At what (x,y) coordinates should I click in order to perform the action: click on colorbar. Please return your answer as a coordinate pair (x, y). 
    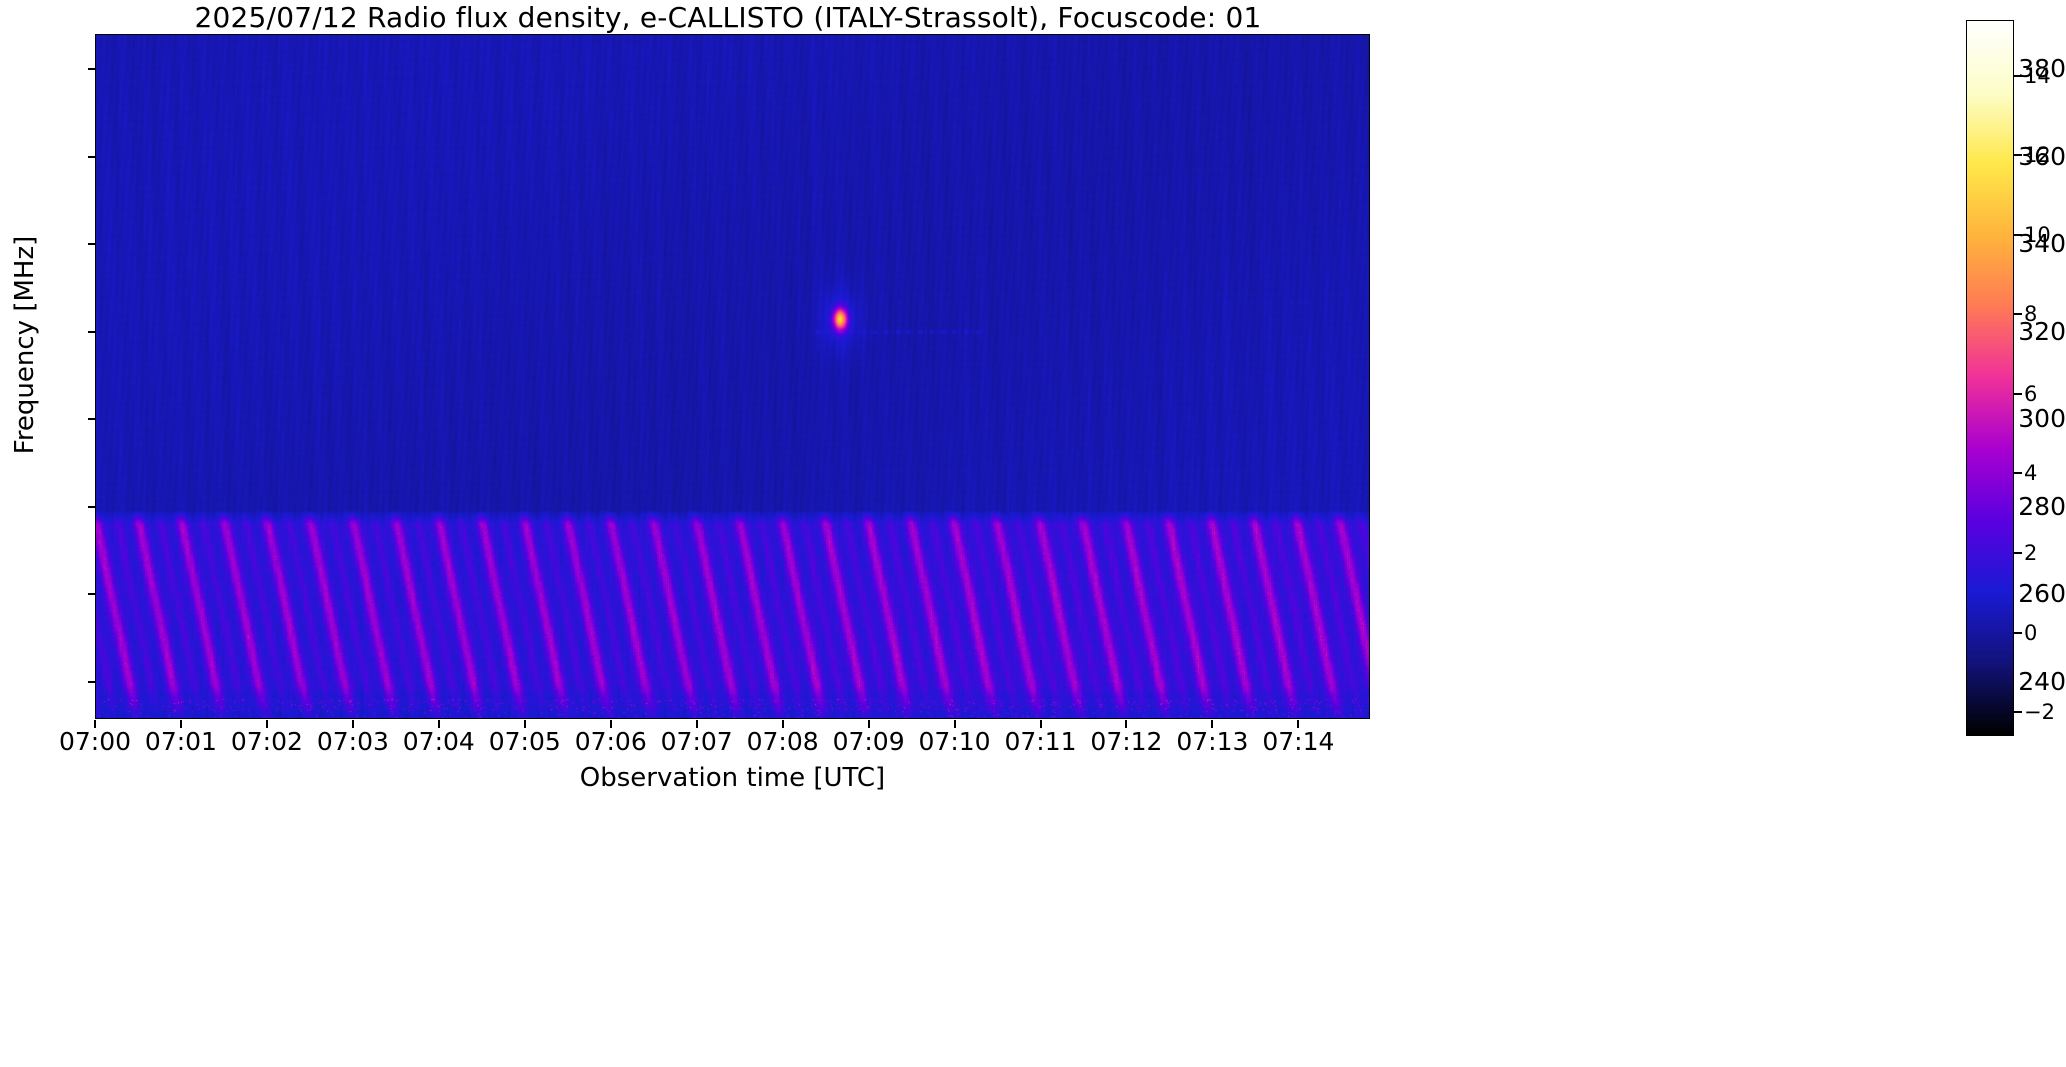
    Looking at the image, I should click on (1990, 378).